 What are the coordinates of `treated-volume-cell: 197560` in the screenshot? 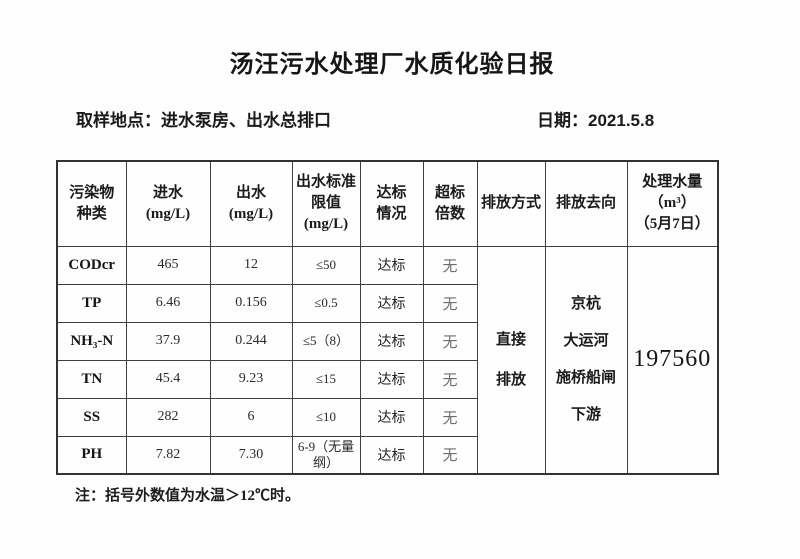 It's located at (672, 360).